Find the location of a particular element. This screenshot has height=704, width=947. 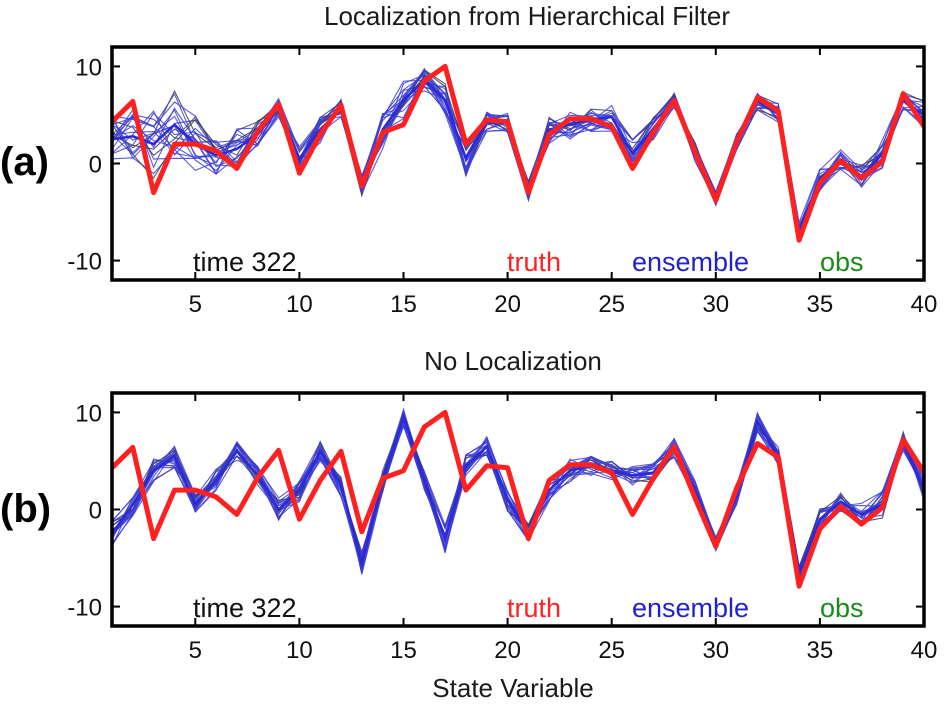

panel-a-label: (a) is located at coordinates (24, 162).